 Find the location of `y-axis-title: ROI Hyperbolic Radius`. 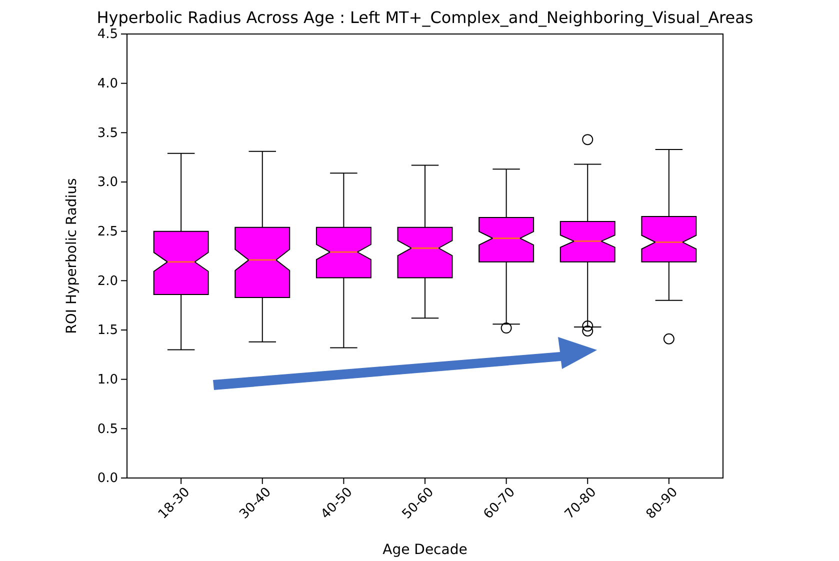

y-axis-title: ROI Hyperbolic Radius is located at coordinates (72, 256).